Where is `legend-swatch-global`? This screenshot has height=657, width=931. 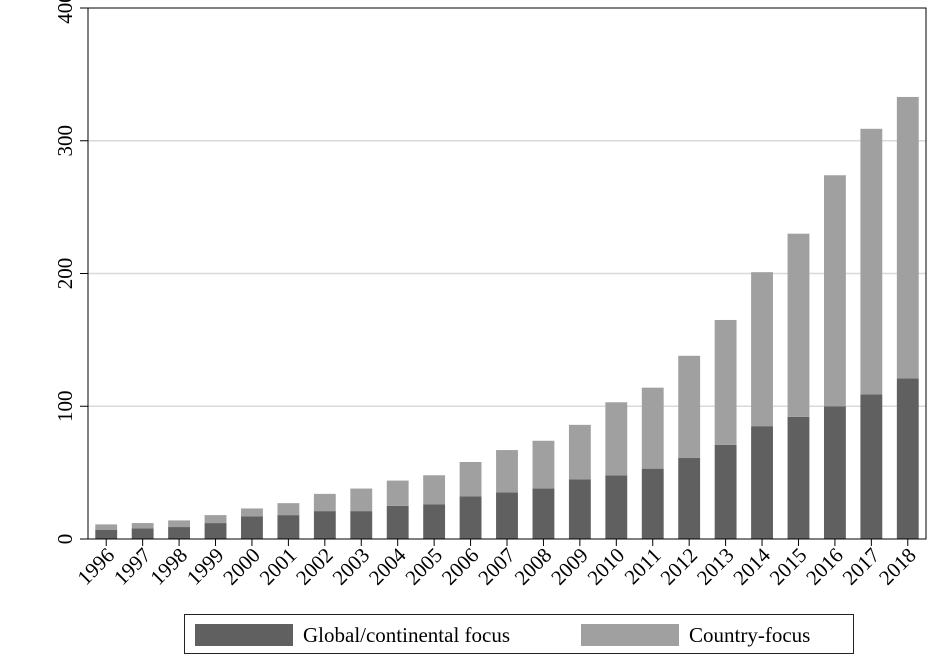
legend-swatch-global is located at coordinates (244, 635).